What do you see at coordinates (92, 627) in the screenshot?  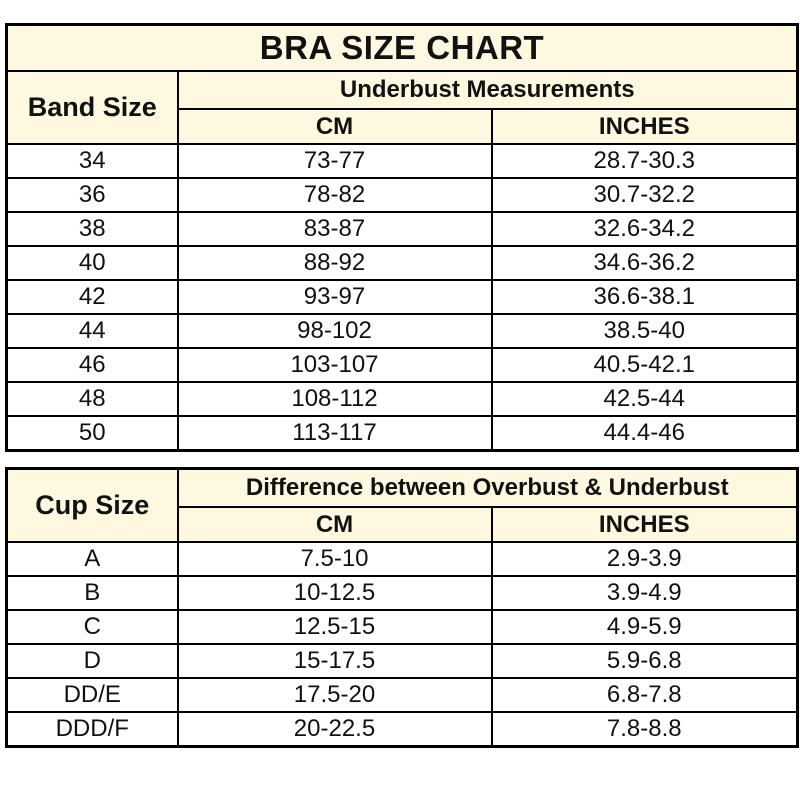 I see `cup-label-cell: C` at bounding box center [92, 627].